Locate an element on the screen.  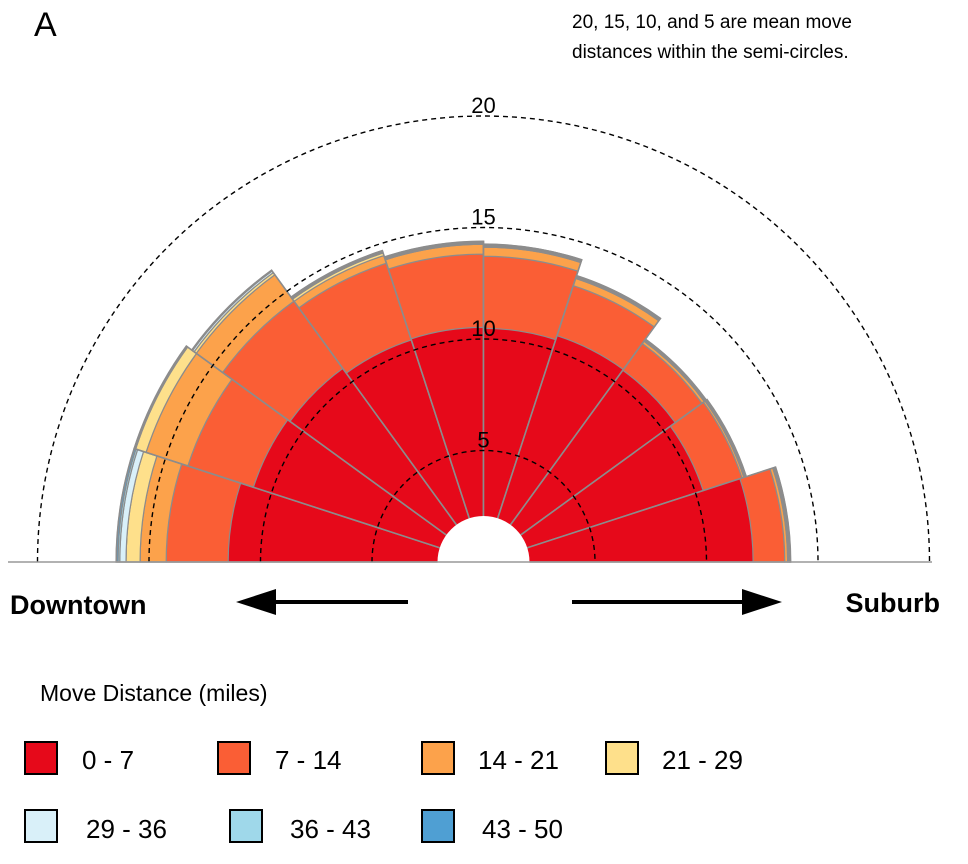
legend-label: 36 - 43 is located at coordinates (330, 829).